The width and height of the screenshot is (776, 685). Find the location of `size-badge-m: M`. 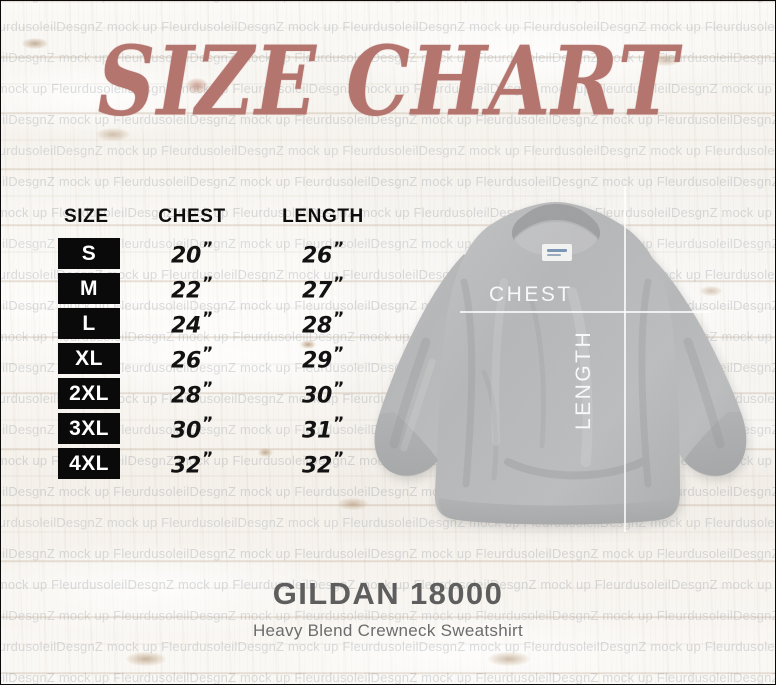

size-badge-m: M is located at coordinates (89, 288).